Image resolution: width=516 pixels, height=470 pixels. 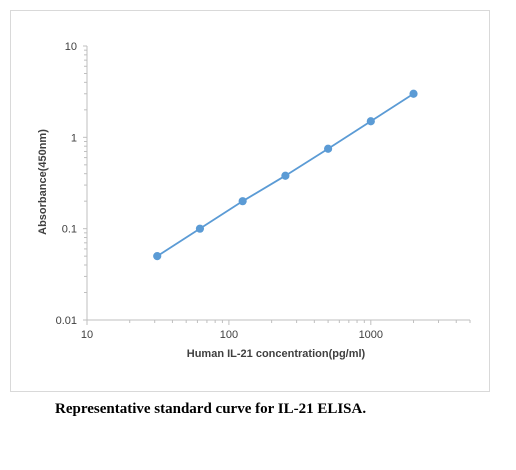 What do you see at coordinates (66, 321) in the screenshot?
I see `y-tick-label: 0.01` at bounding box center [66, 321].